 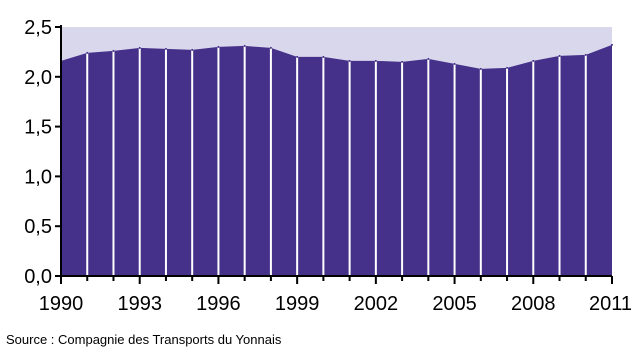 I want to click on data-point-1994, so click(x=165, y=48).